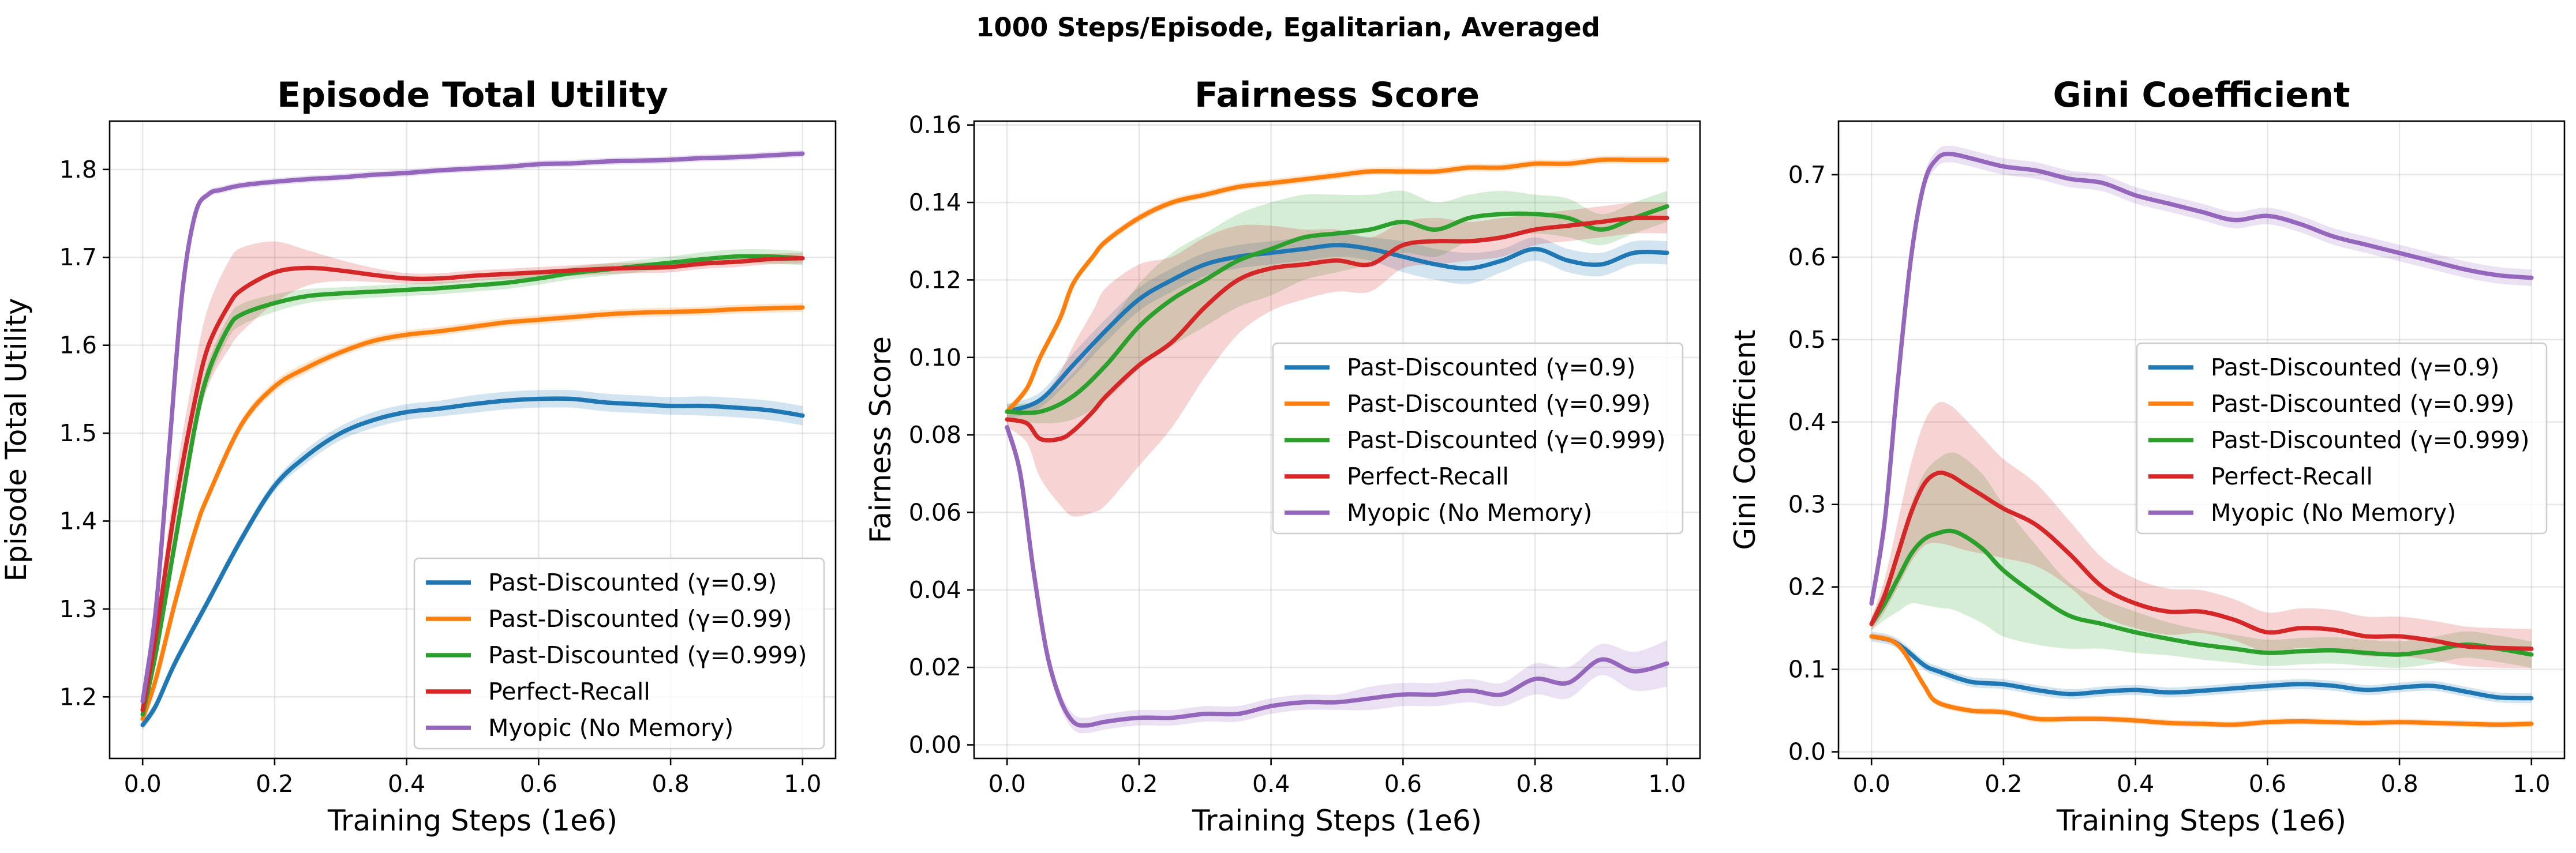 The image size is (2576, 853). Describe the element at coordinates (2201, 95) in the screenshot. I see `chart-title: Gini Coefficient` at that location.